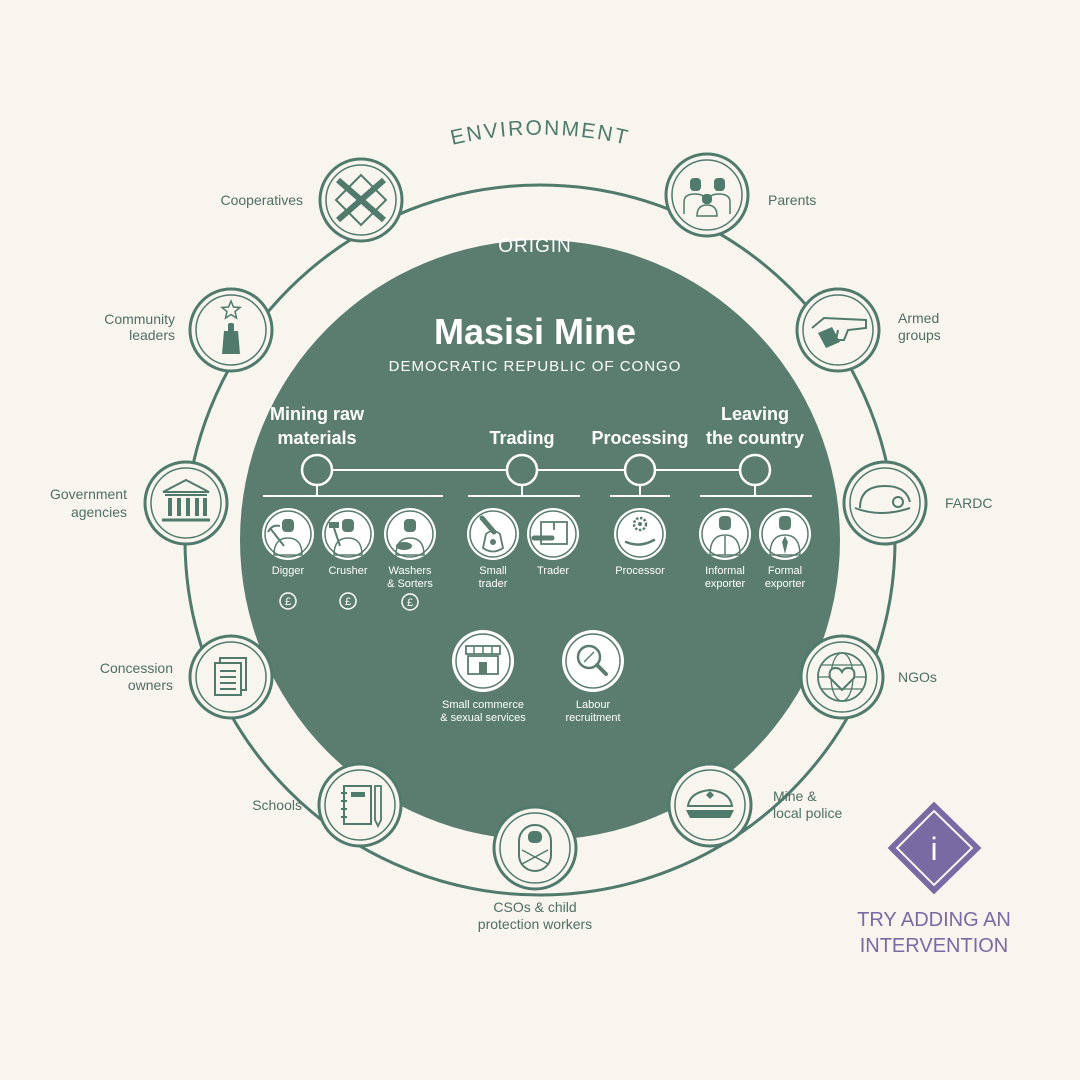 This screenshot has height=1080, width=1080. I want to click on actor-label-informal-line2: exporter, so click(725, 584).